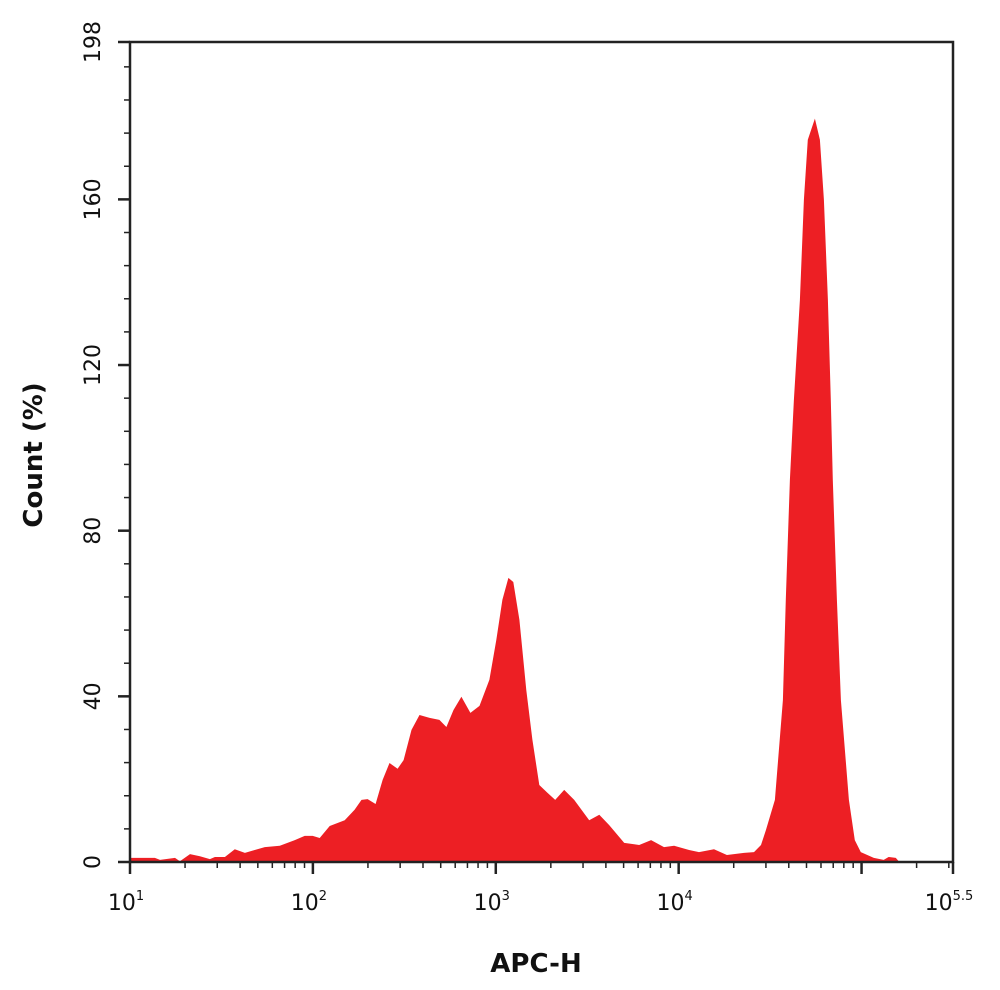  Describe the element at coordinates (126, 902) in the screenshot. I see `x-tick-label: 101` at that location.